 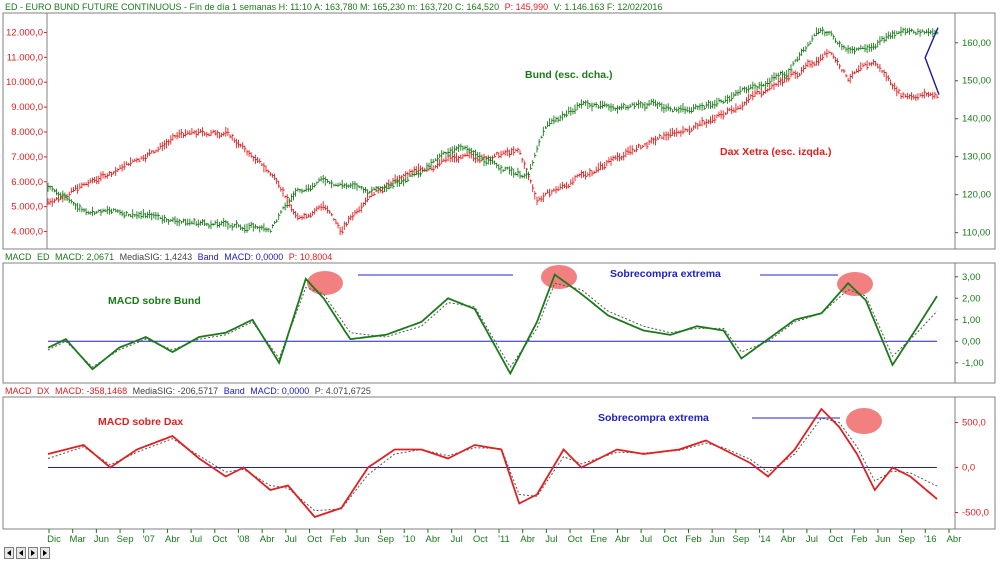 I want to click on panel2-p-value: P: 10,8004, so click(x=311, y=257).